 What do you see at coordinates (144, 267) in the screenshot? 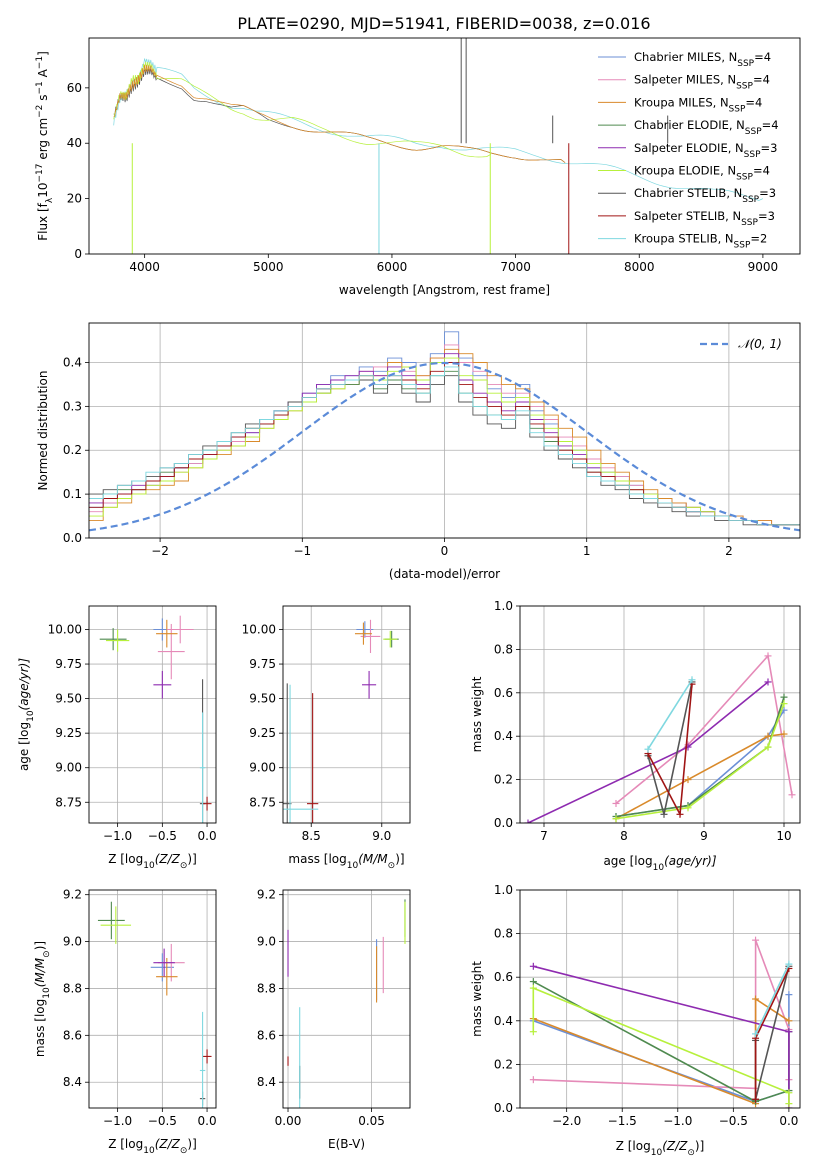
I see `x-tick-label: 4000` at bounding box center [144, 267].